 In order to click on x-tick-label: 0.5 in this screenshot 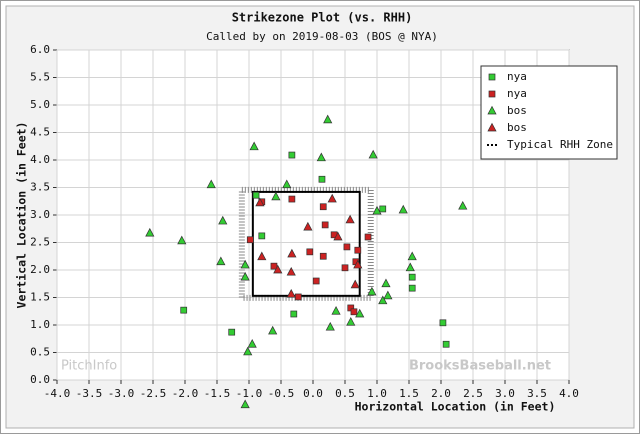, I will do `click(345, 393)`.